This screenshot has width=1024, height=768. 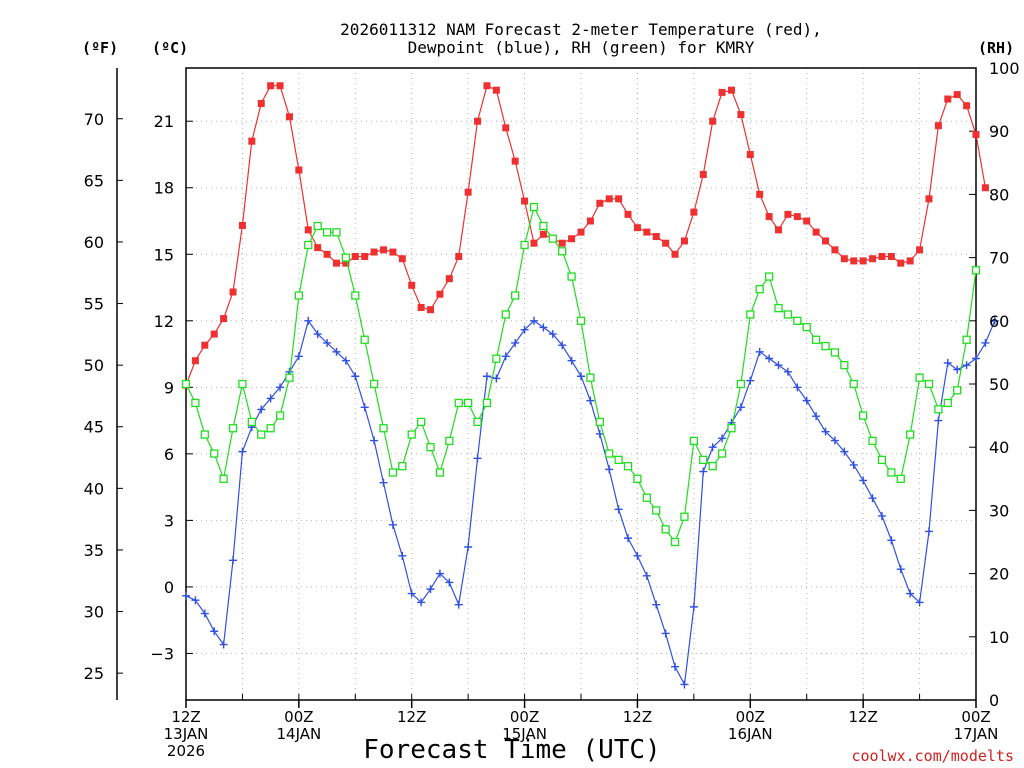 What do you see at coordinates (999, 194) in the screenshot?
I see `rh-tick-label: 80` at bounding box center [999, 194].